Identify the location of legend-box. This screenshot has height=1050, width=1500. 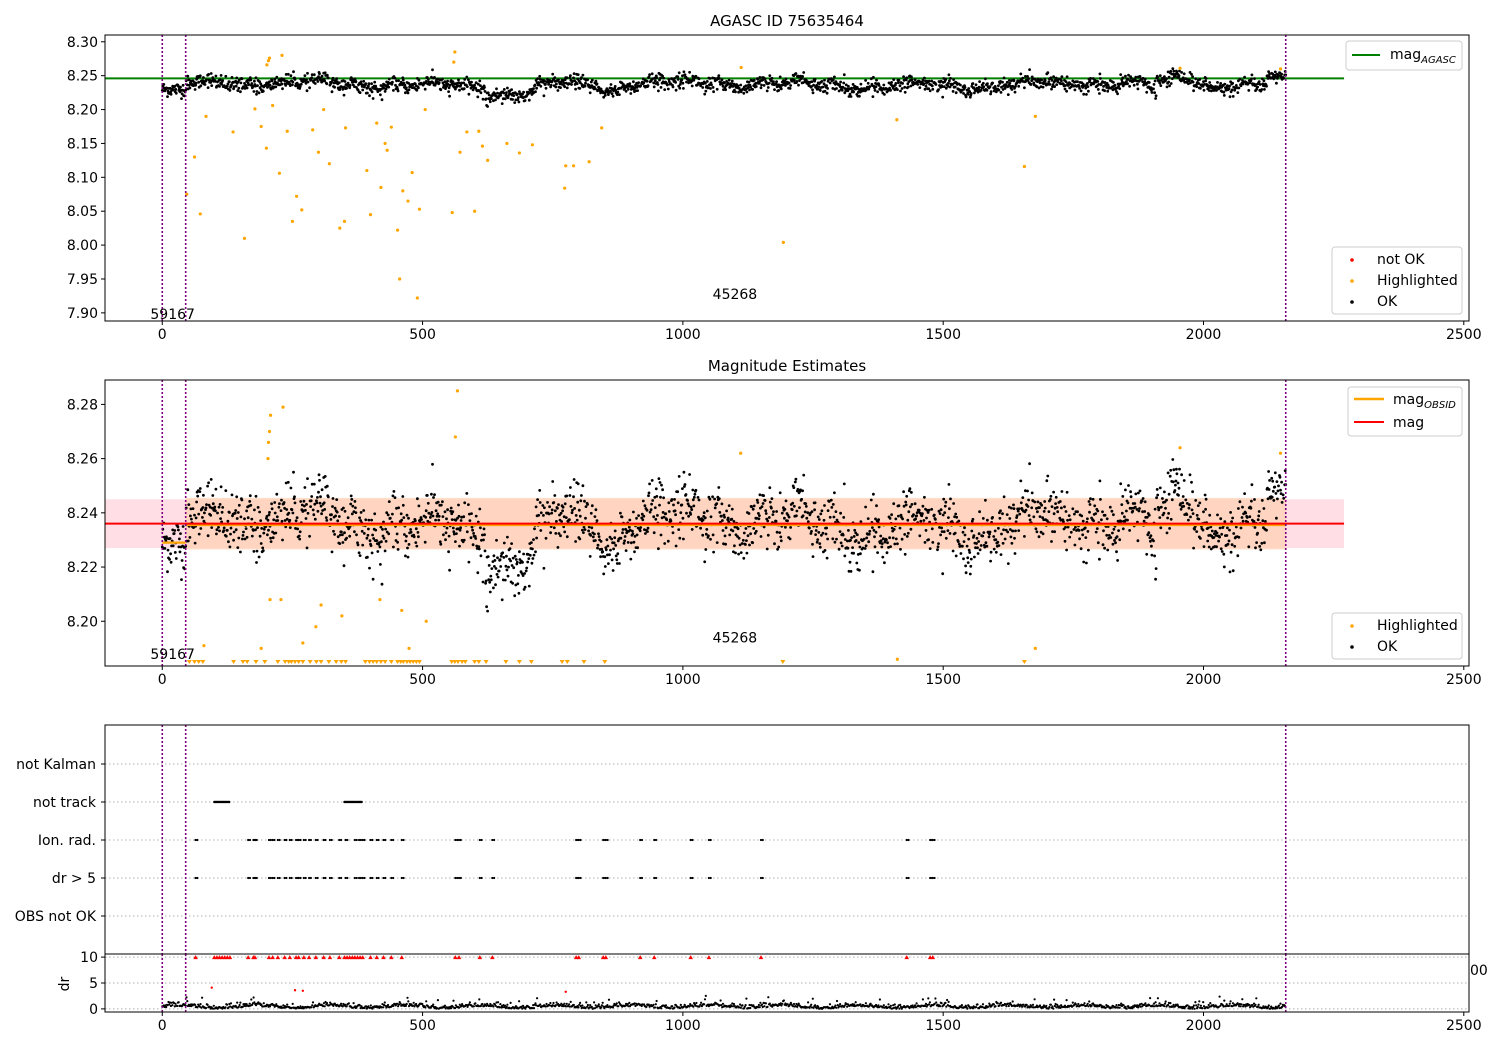
(1397, 280).